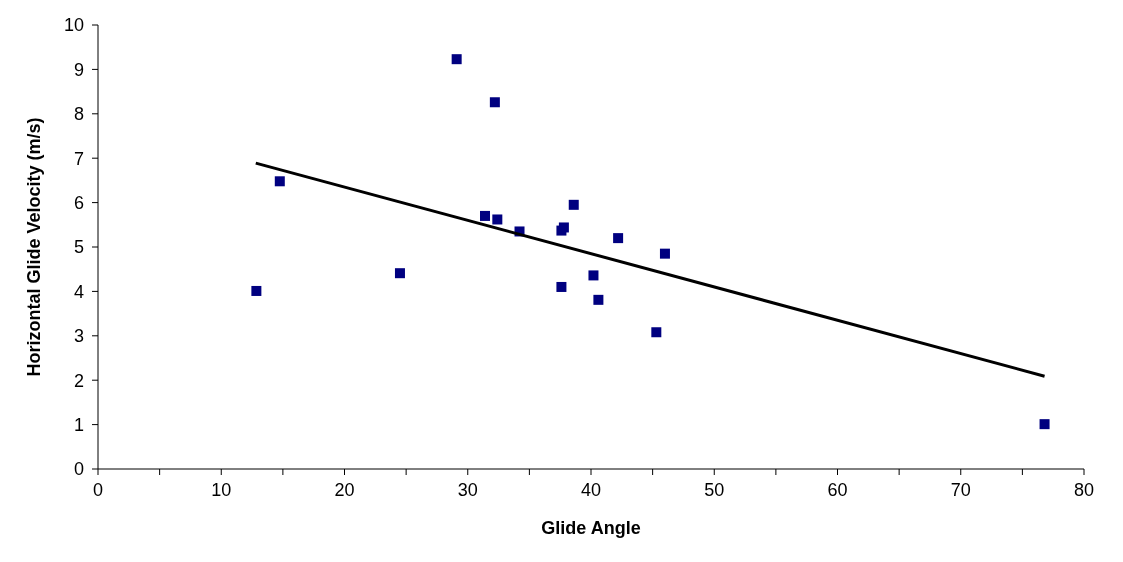 The width and height of the screenshot is (1123, 562). I want to click on x-tick-label: 60, so click(837, 490).